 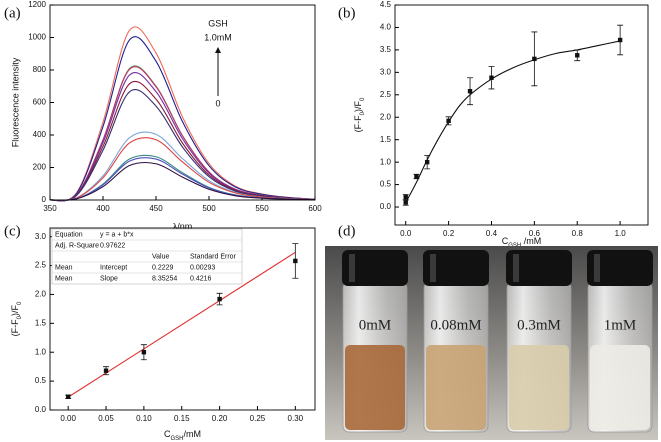 What do you see at coordinates (202, 267) in the screenshot?
I see `table-cell: 0.00293` at bounding box center [202, 267].